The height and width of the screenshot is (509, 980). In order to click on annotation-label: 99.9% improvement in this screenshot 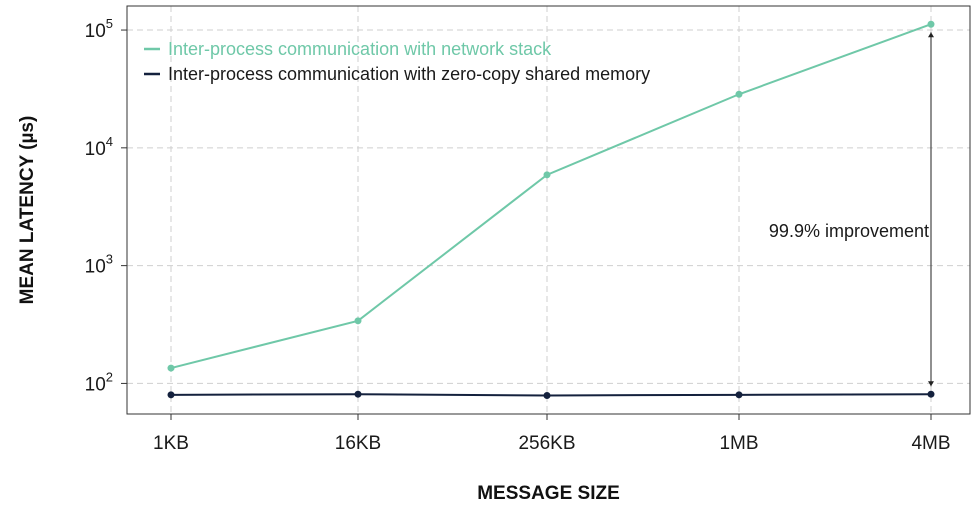, I will do `click(849, 231)`.